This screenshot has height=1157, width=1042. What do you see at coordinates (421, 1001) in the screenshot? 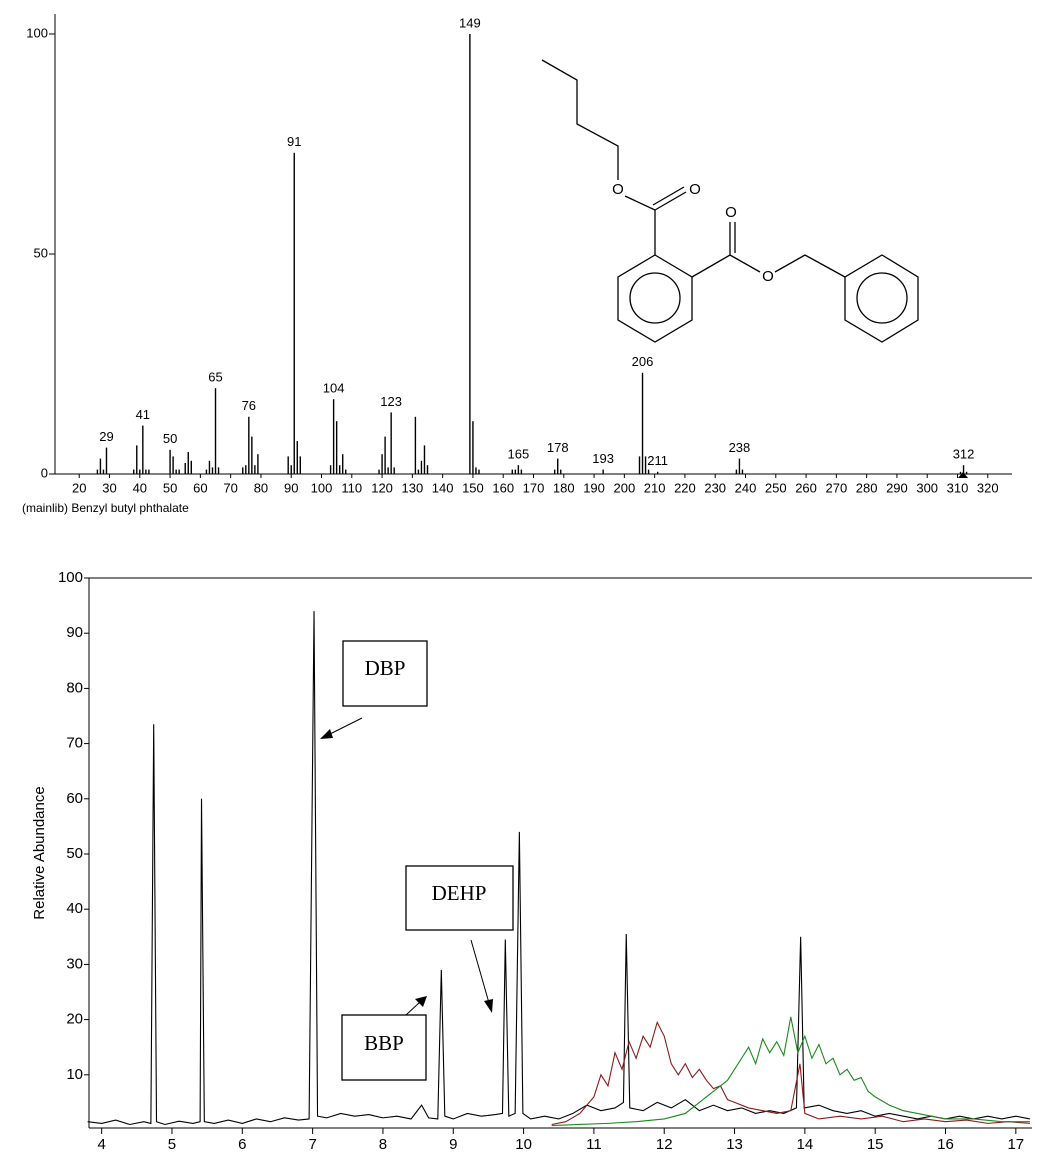
I see `arrow-head` at bounding box center [421, 1001].